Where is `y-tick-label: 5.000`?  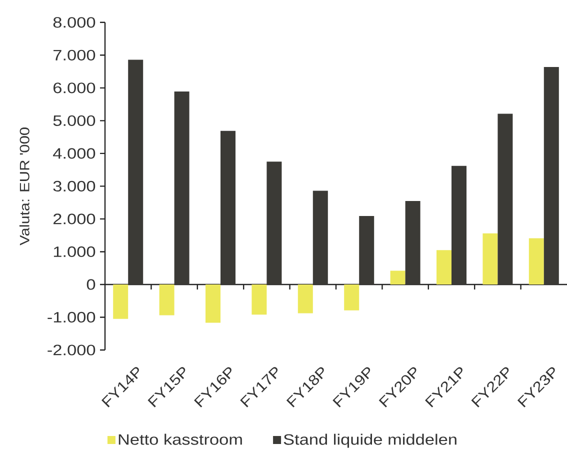 y-tick-label: 5.000 is located at coordinates (74, 120).